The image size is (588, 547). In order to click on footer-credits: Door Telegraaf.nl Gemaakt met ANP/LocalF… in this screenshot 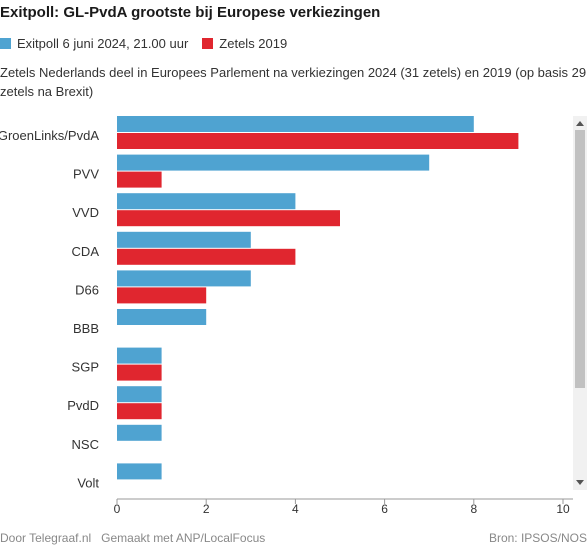, I will do `click(133, 538)`.